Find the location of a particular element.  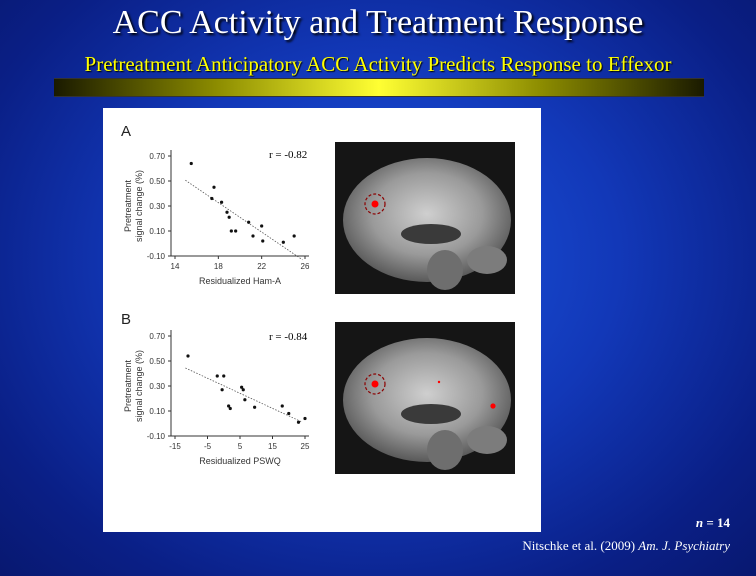

panel-a-x-tick-label: 26 is located at coordinates (305, 266).